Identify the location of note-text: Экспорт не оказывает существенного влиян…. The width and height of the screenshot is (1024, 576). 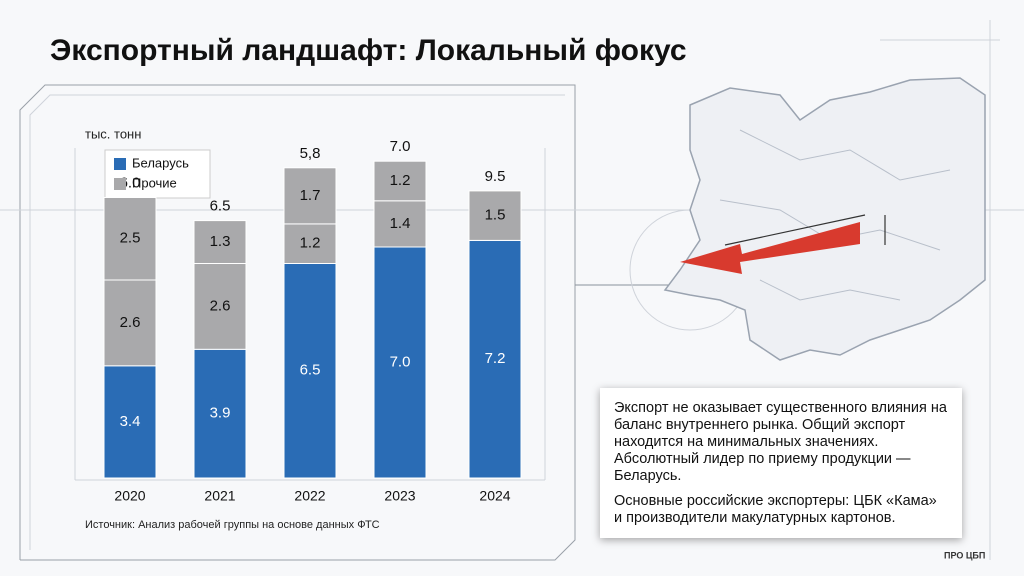
(780, 442).